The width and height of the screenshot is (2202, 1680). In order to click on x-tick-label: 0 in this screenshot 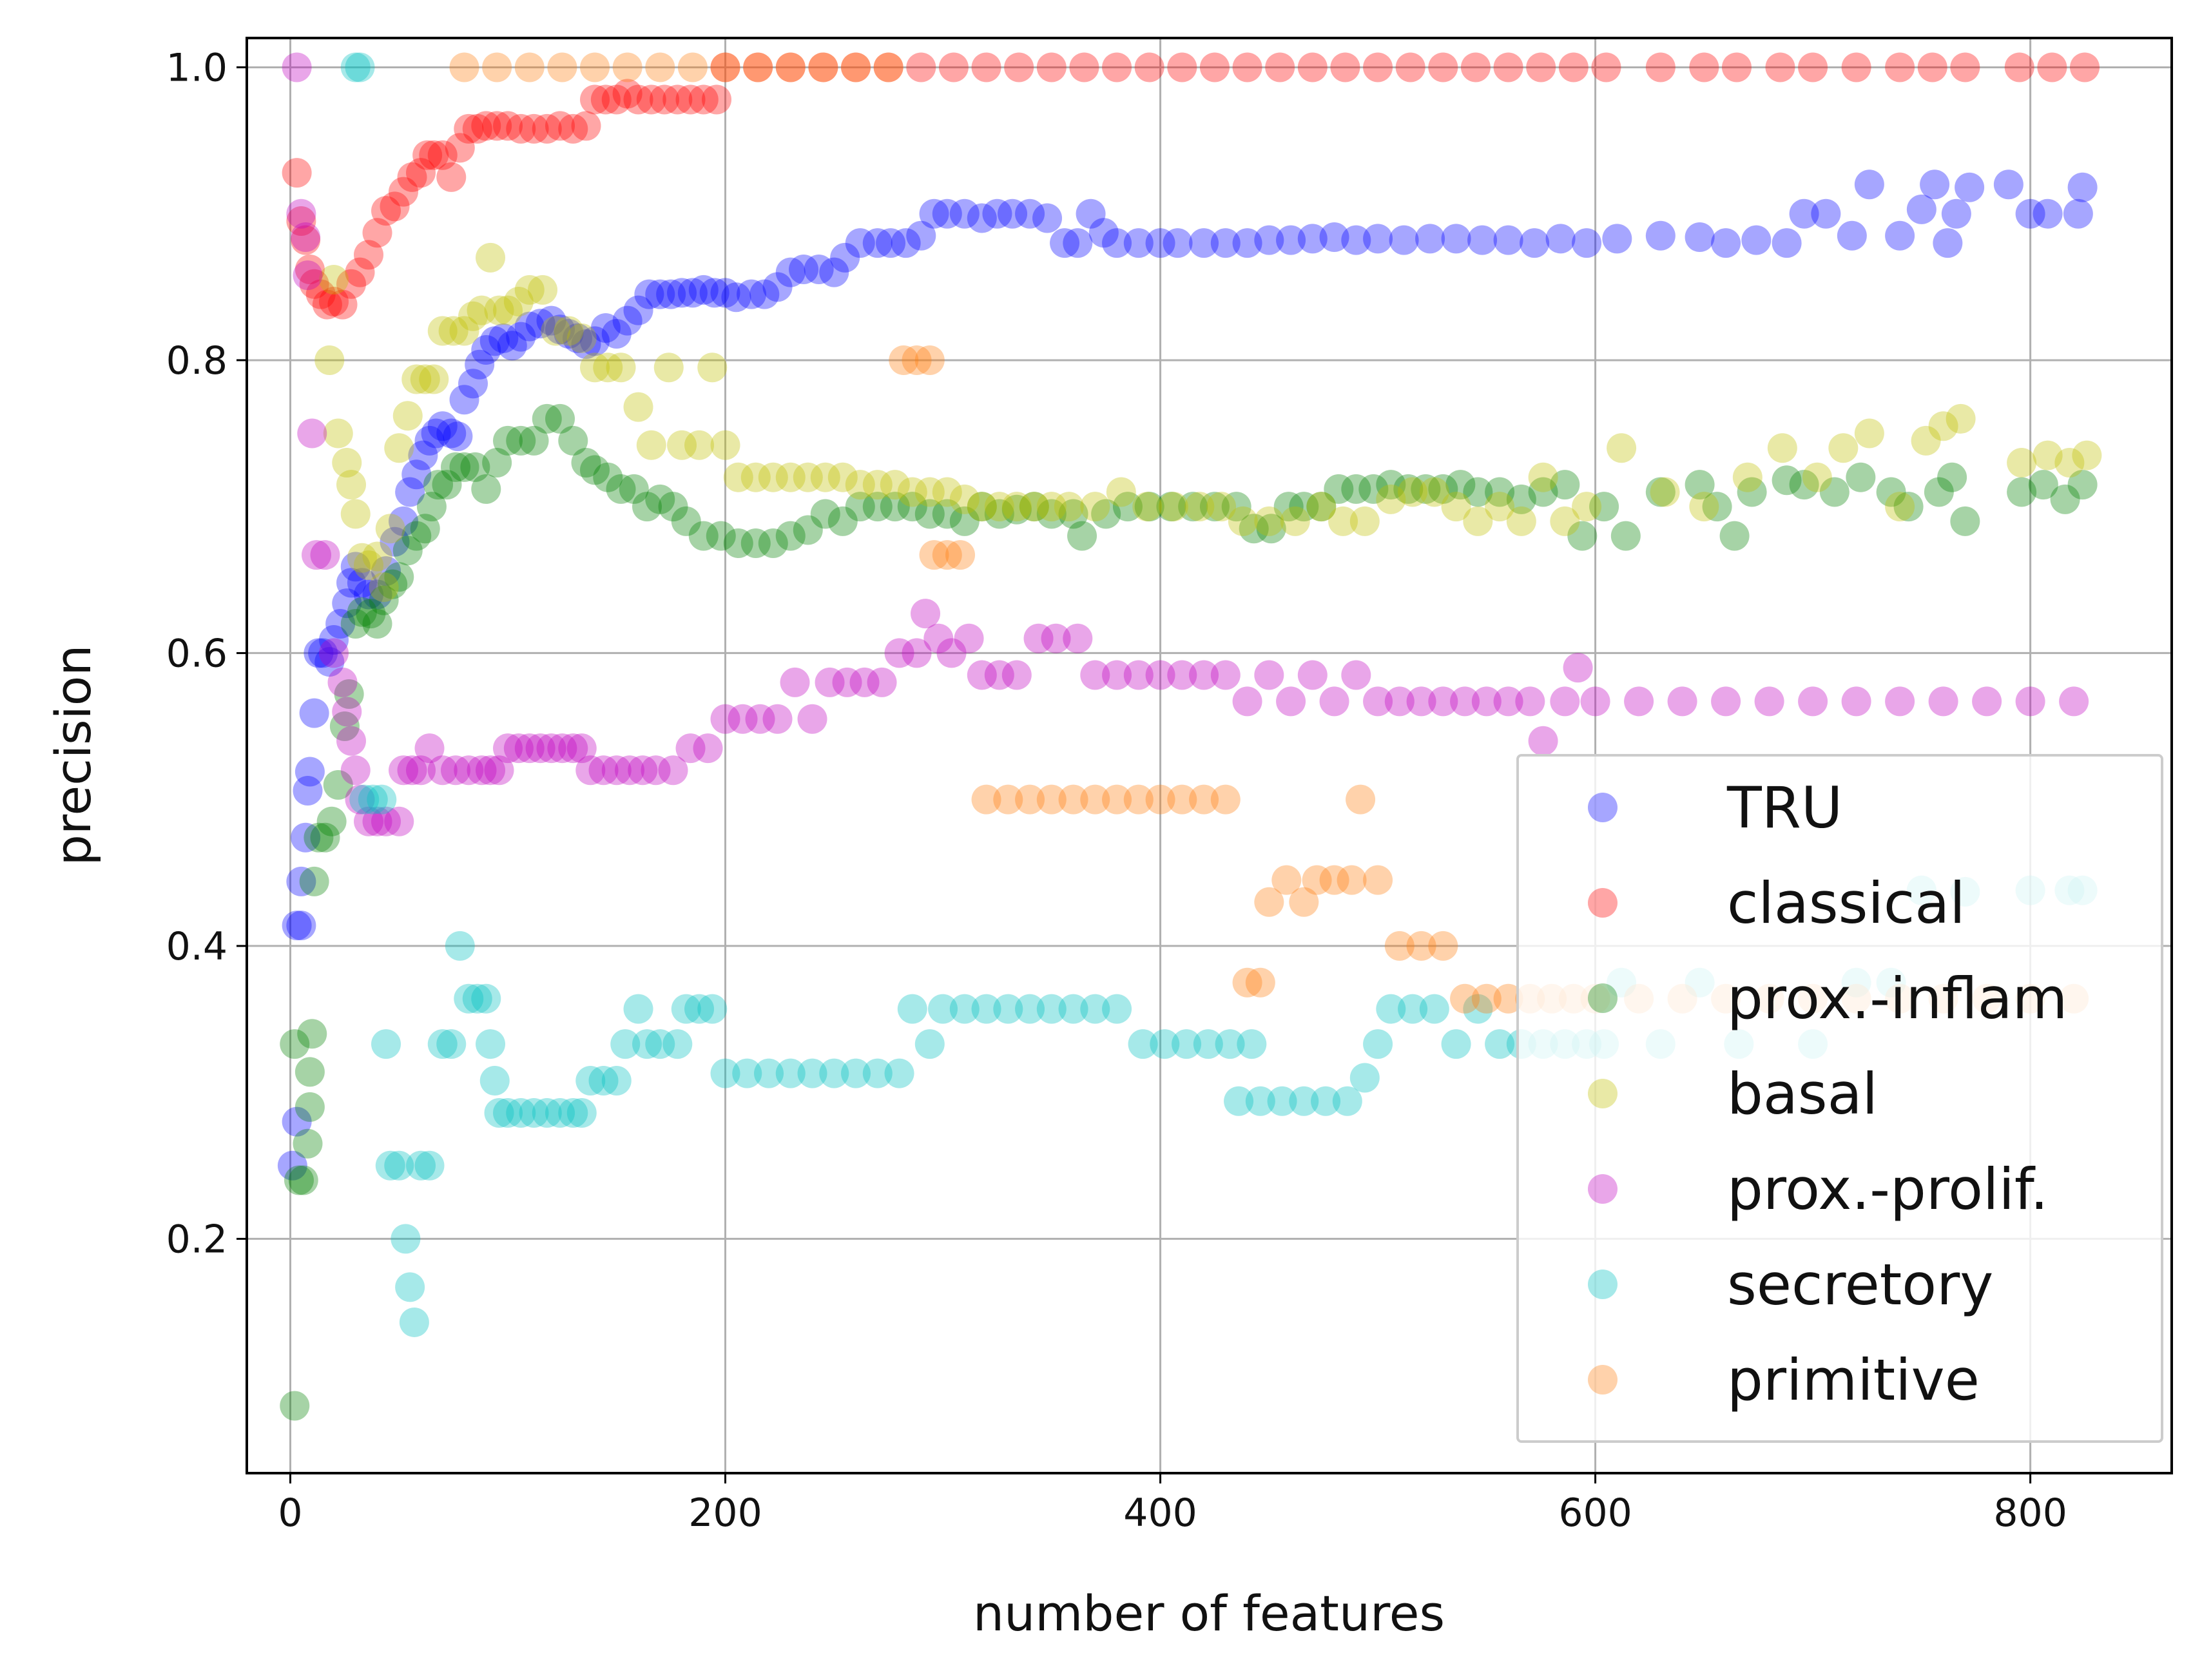, I will do `click(290, 1513)`.